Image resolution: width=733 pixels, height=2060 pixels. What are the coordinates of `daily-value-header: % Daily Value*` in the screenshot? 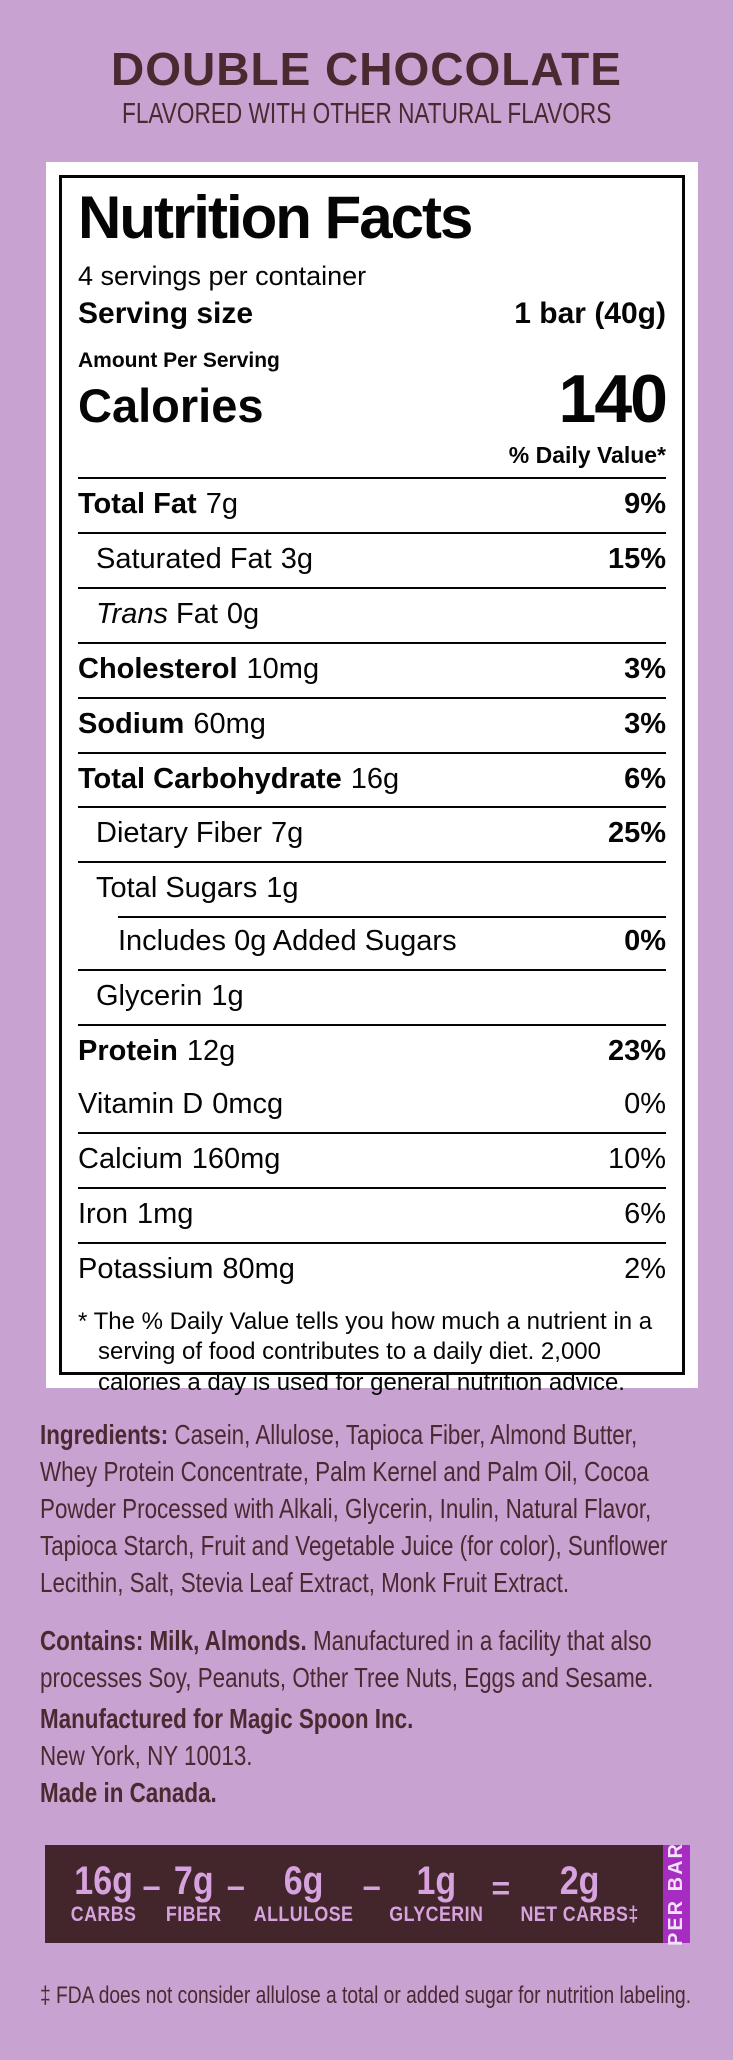 It's located at (372, 457).